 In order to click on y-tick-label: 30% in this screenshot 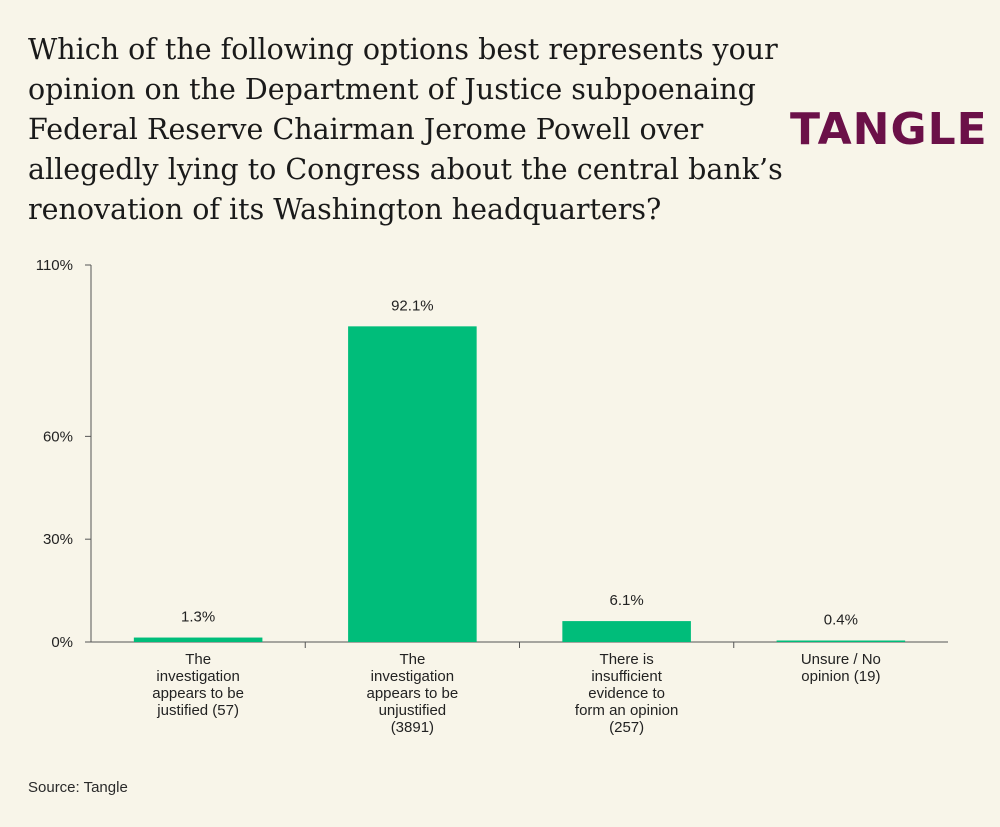, I will do `click(58, 539)`.